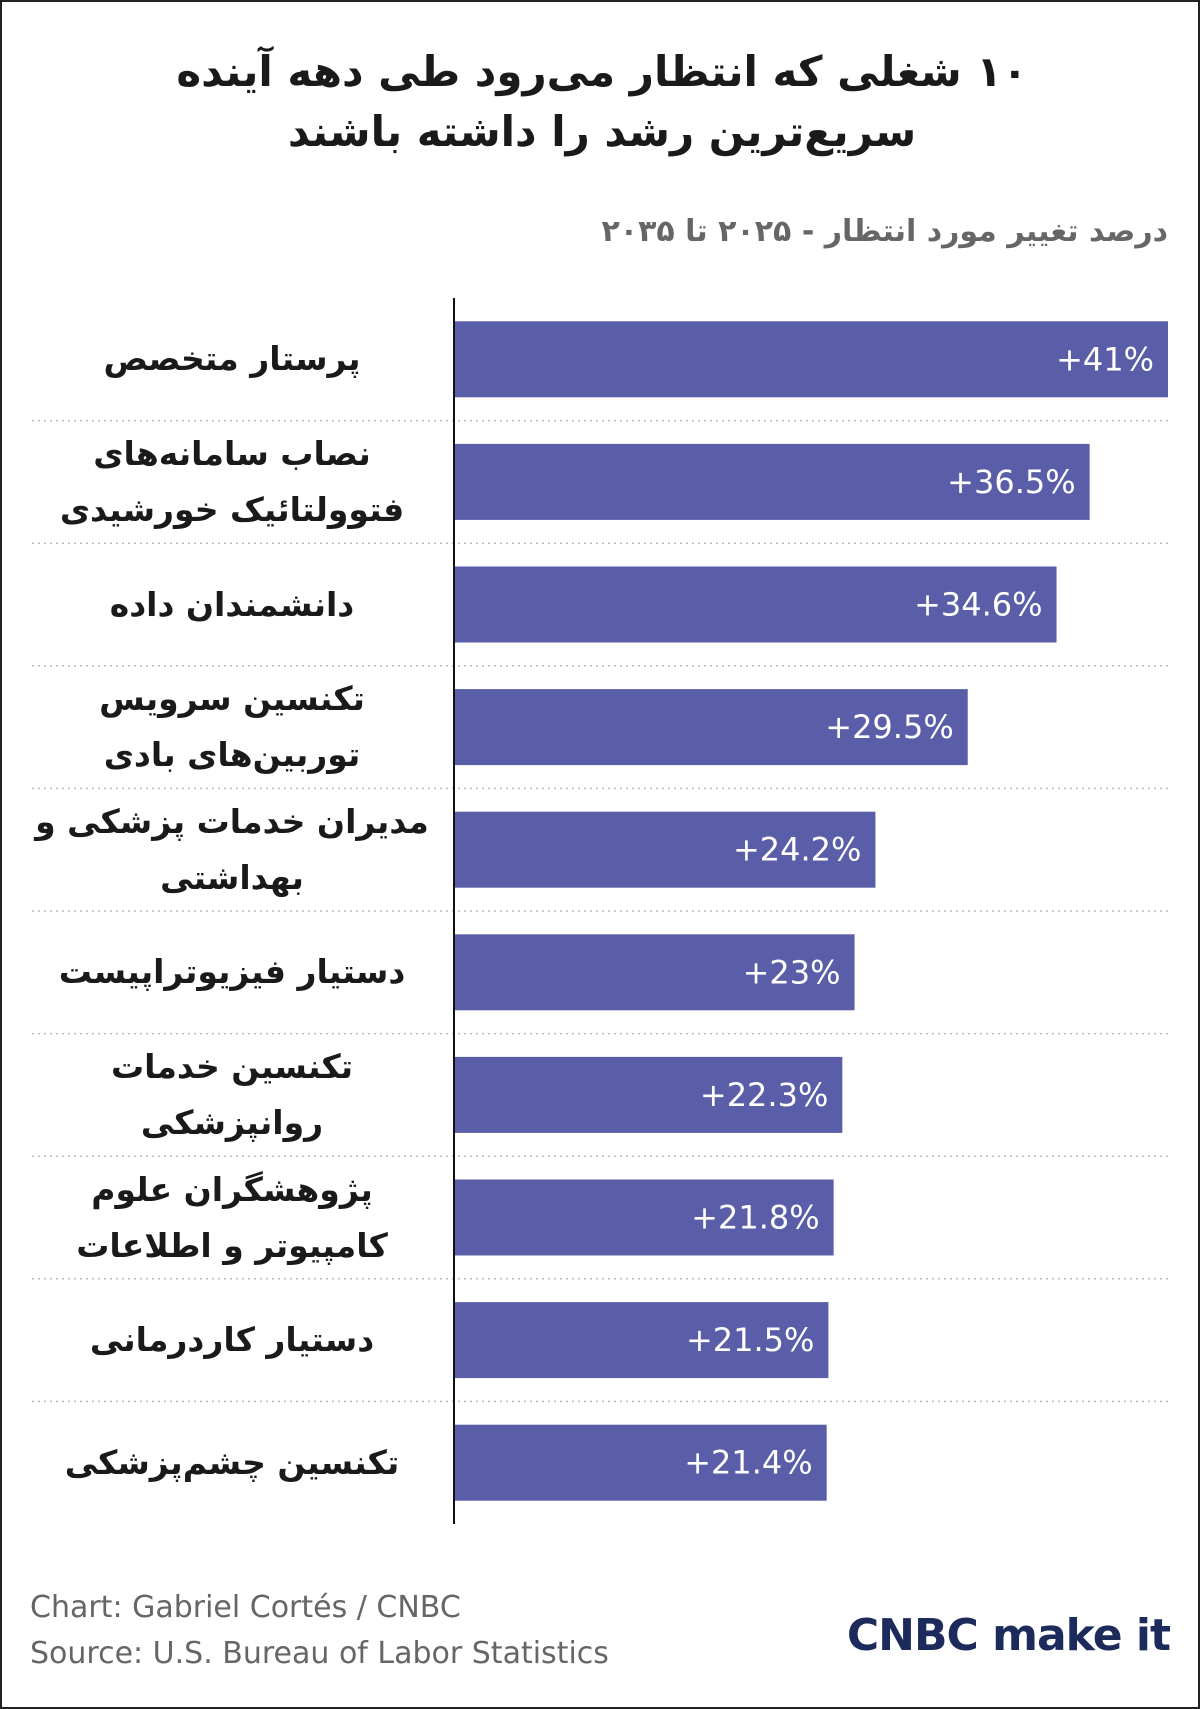 Image resolution: width=1200 pixels, height=1709 pixels. I want to click on value-label: +29.5%, so click(889, 727).